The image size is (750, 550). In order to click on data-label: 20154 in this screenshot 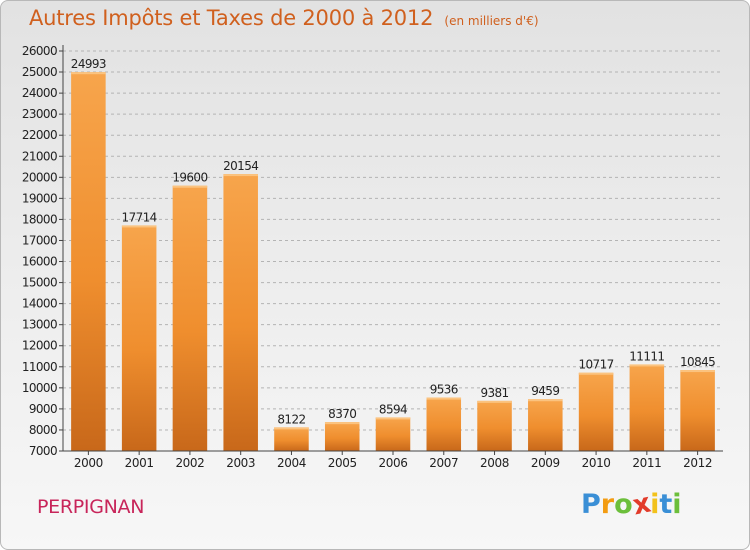, I will do `click(240, 166)`.